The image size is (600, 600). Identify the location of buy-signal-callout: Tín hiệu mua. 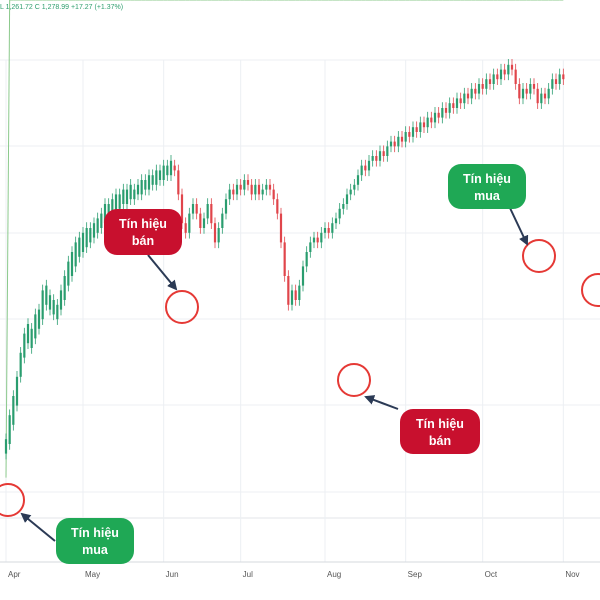
(487, 186).